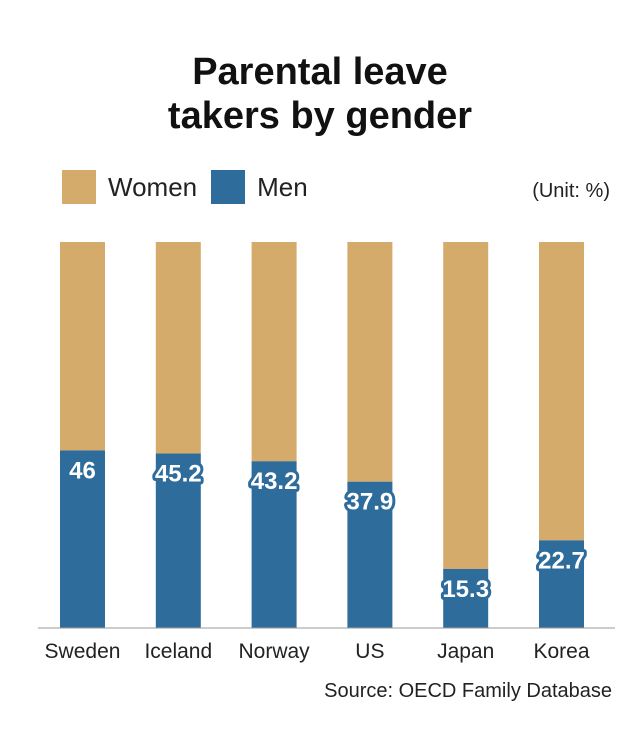 The width and height of the screenshot is (640, 736). Describe the element at coordinates (178, 540) in the screenshot. I see `bar-men-iceland` at that location.